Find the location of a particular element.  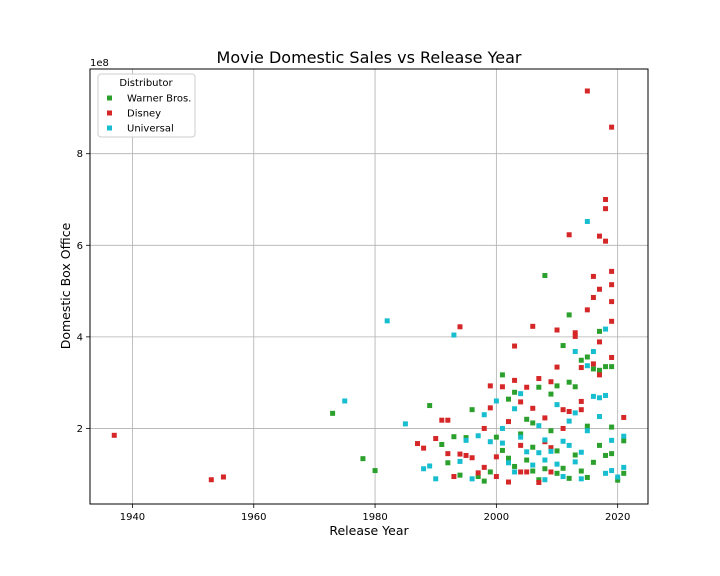

y-axis-offset-label: 1e8 is located at coordinates (99, 63).